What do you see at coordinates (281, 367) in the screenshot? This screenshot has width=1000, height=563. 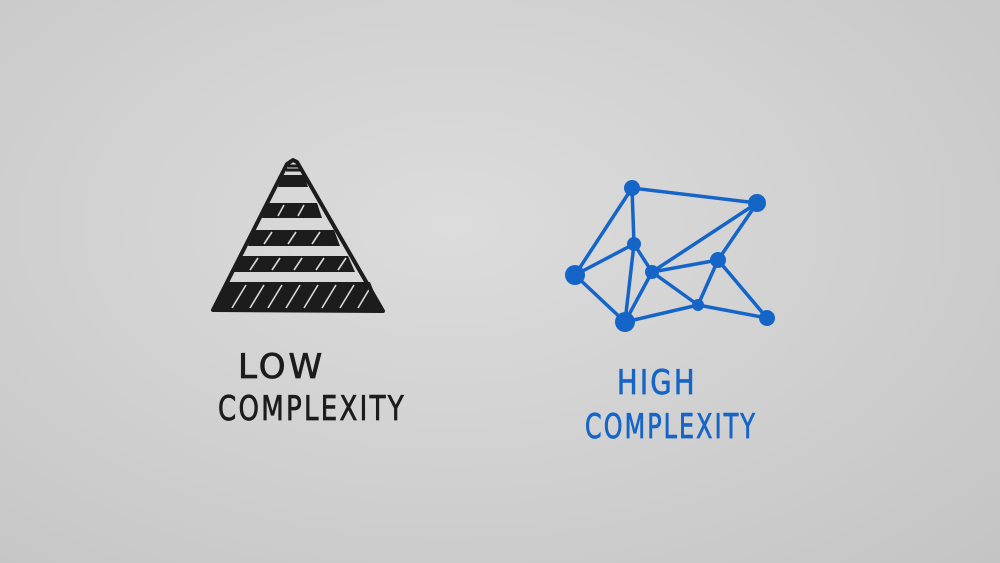 I see `low-label-line1: LOW` at bounding box center [281, 367].